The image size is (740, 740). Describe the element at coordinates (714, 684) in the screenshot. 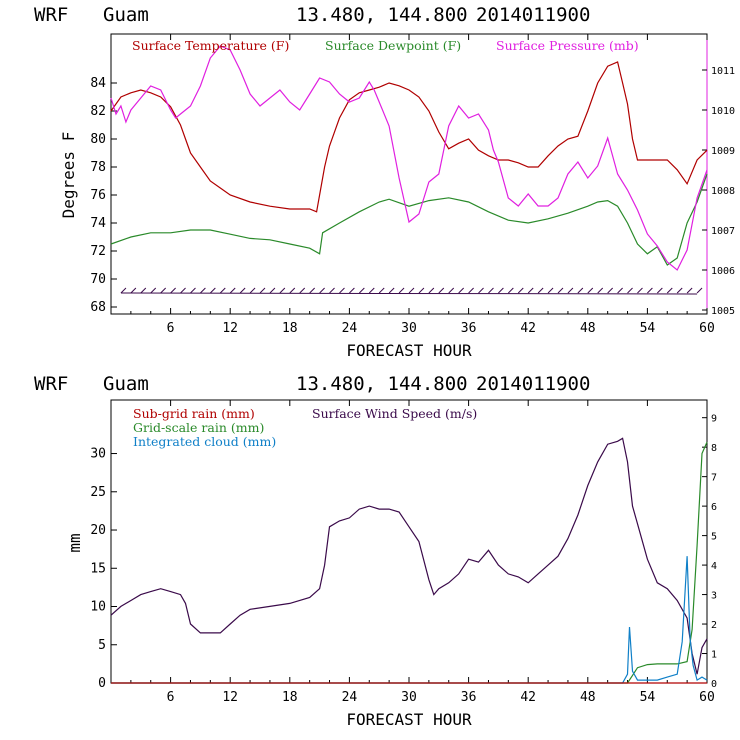

I see `y2-tick-label: 0` at that location.